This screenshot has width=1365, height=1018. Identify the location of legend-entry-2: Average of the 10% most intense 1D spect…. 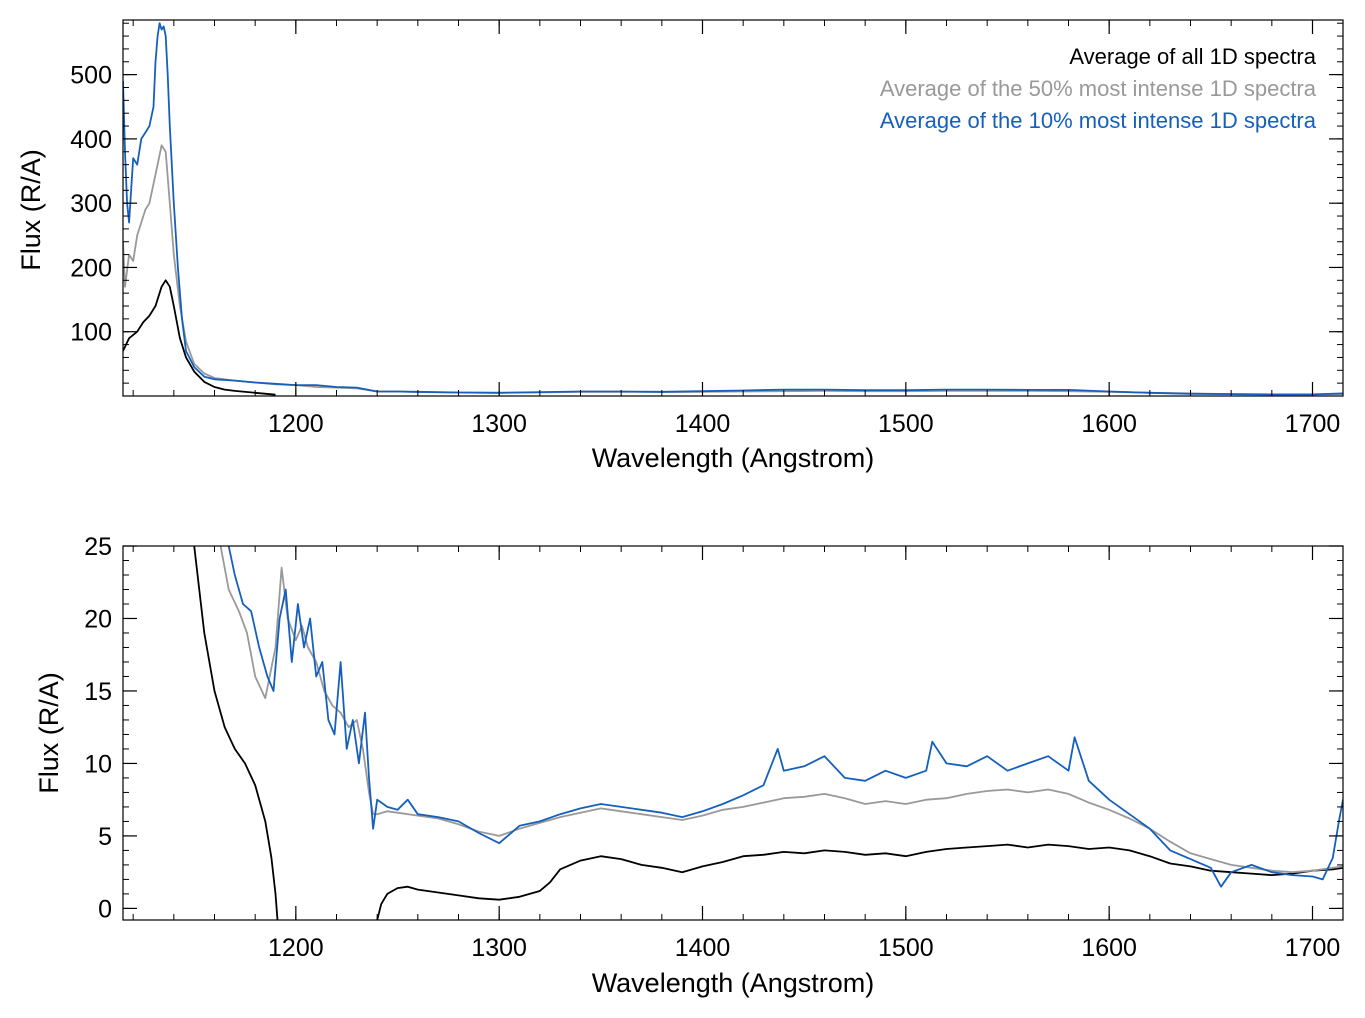
(1098, 120).